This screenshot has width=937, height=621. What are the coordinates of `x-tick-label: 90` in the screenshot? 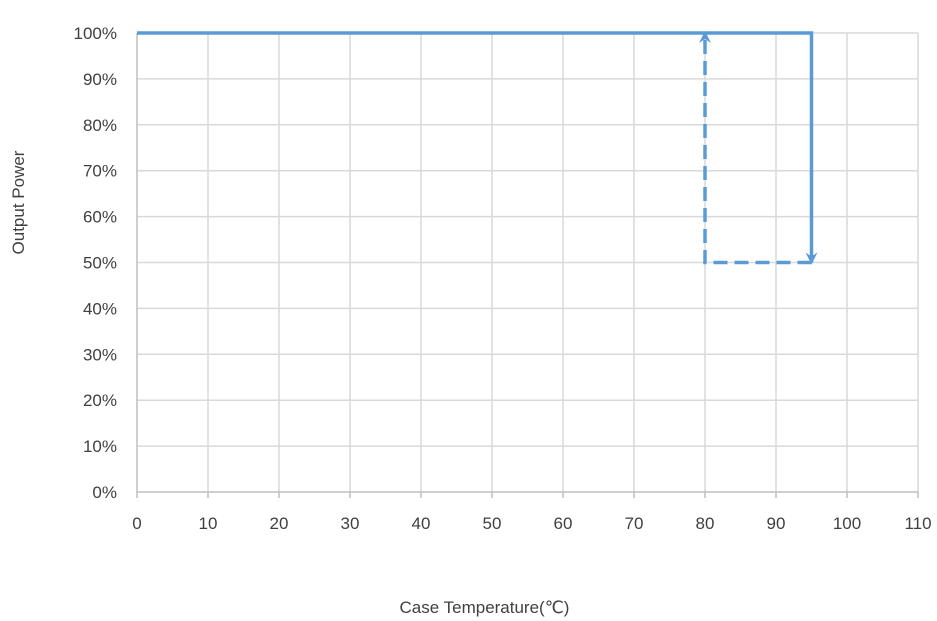 It's located at (776, 523).